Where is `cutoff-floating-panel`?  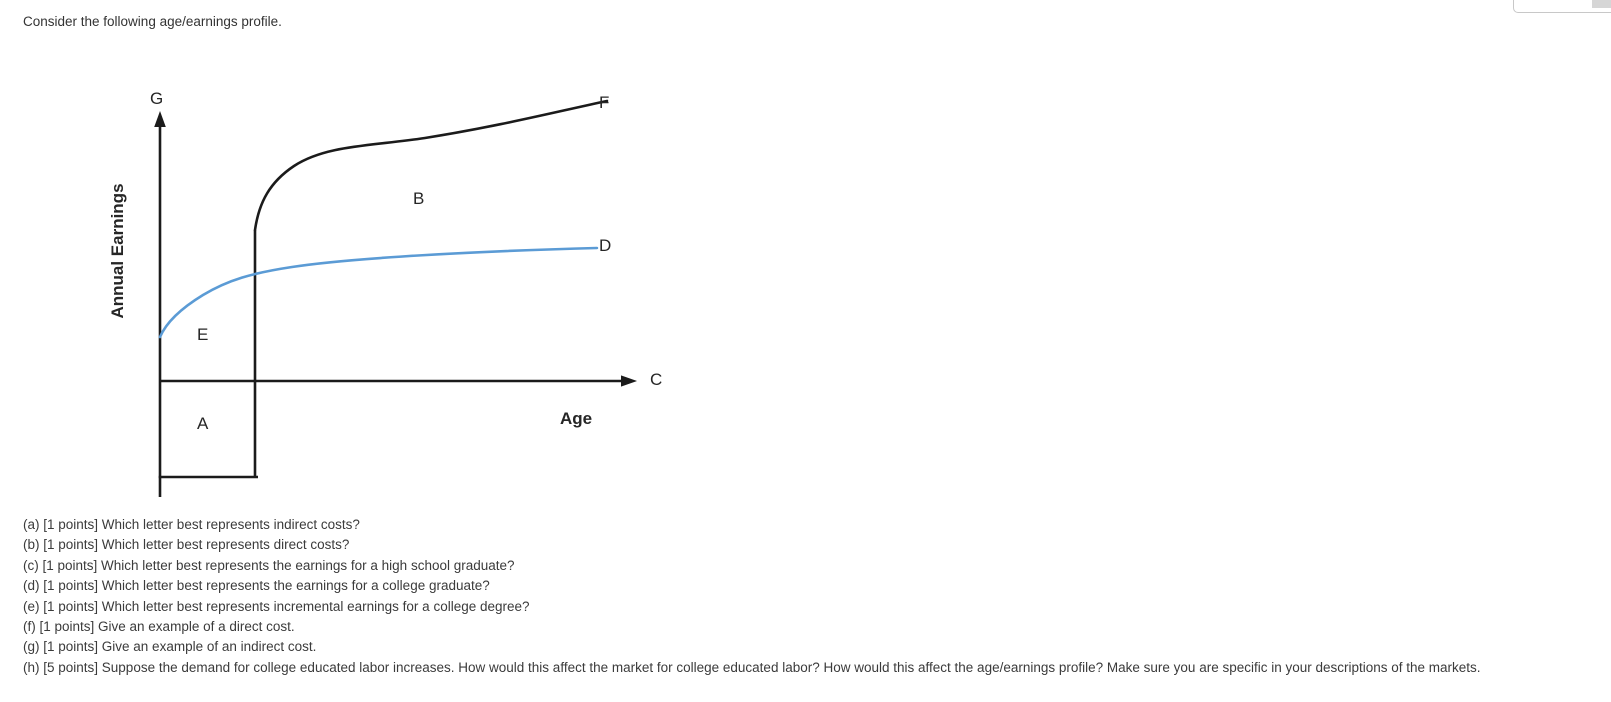 cutoff-floating-panel is located at coordinates (1562, 6).